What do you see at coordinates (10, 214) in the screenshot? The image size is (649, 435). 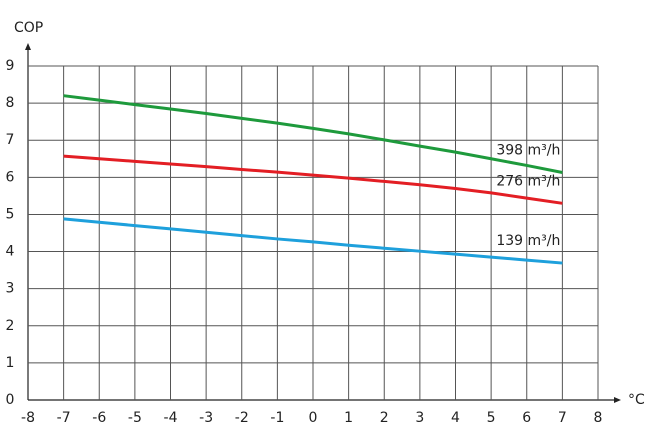 I see `y-tick-label: 5` at bounding box center [10, 214].